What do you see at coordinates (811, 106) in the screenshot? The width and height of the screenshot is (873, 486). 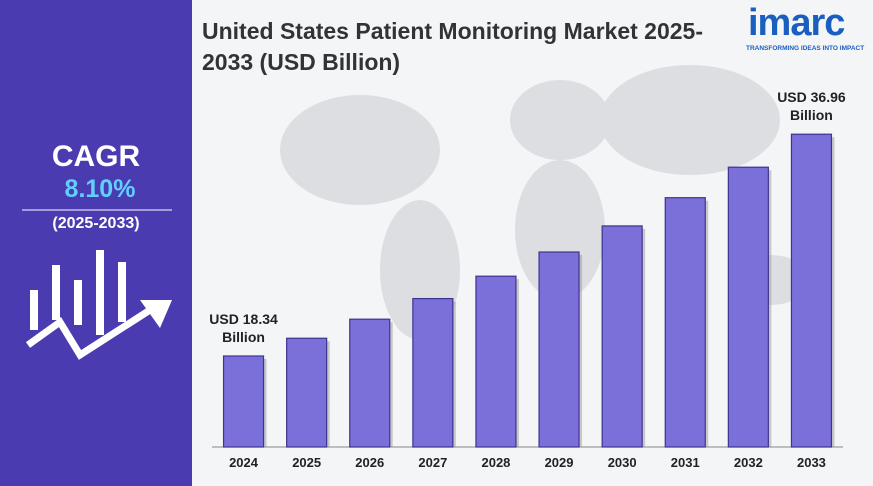 I see `value-label: USD 36.96 Billion` at bounding box center [811, 106].